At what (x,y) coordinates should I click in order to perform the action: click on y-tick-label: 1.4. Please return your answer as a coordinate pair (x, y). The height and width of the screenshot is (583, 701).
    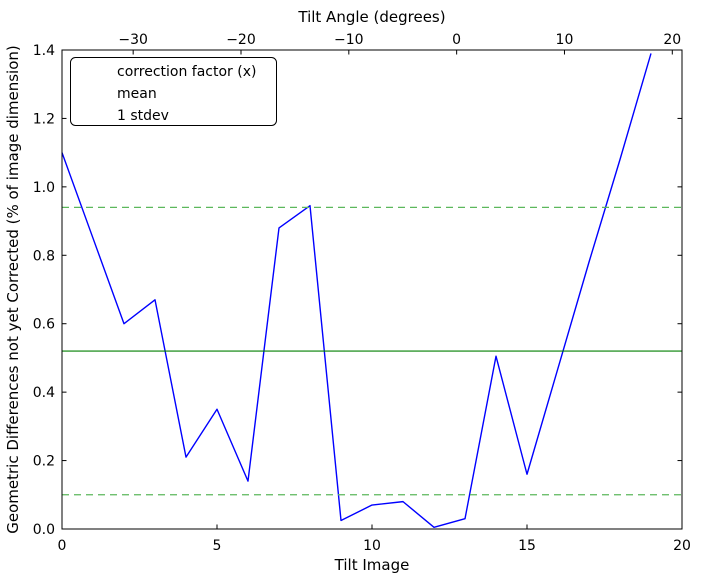
    Looking at the image, I should click on (44, 51).